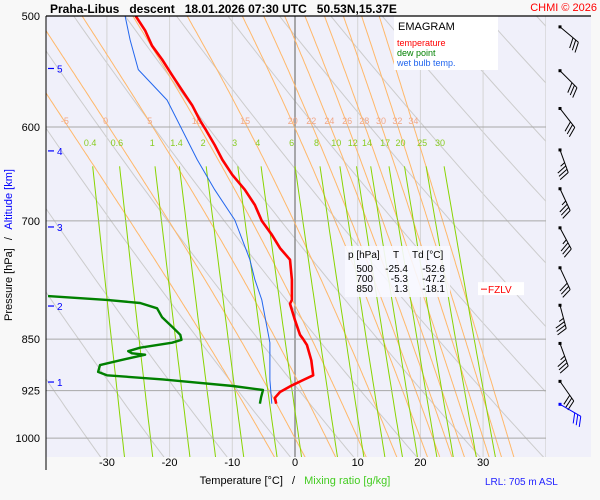 This screenshot has height=500, width=600. What do you see at coordinates (241, 481) in the screenshot?
I see `x-axis-title-temperature: Temperature [°C]` at bounding box center [241, 481].